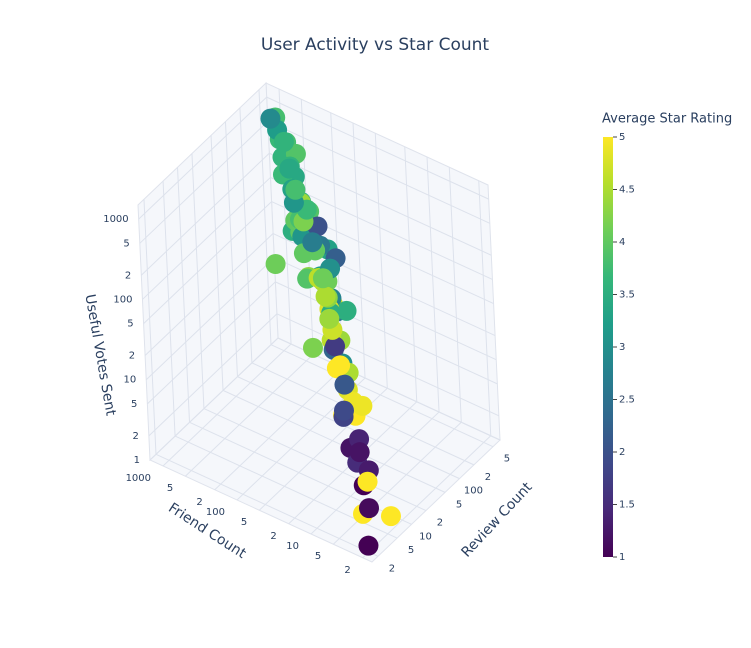 The height and width of the screenshot is (648, 751). I want to click on colorbar-title: Average Star Rating, so click(667, 119).